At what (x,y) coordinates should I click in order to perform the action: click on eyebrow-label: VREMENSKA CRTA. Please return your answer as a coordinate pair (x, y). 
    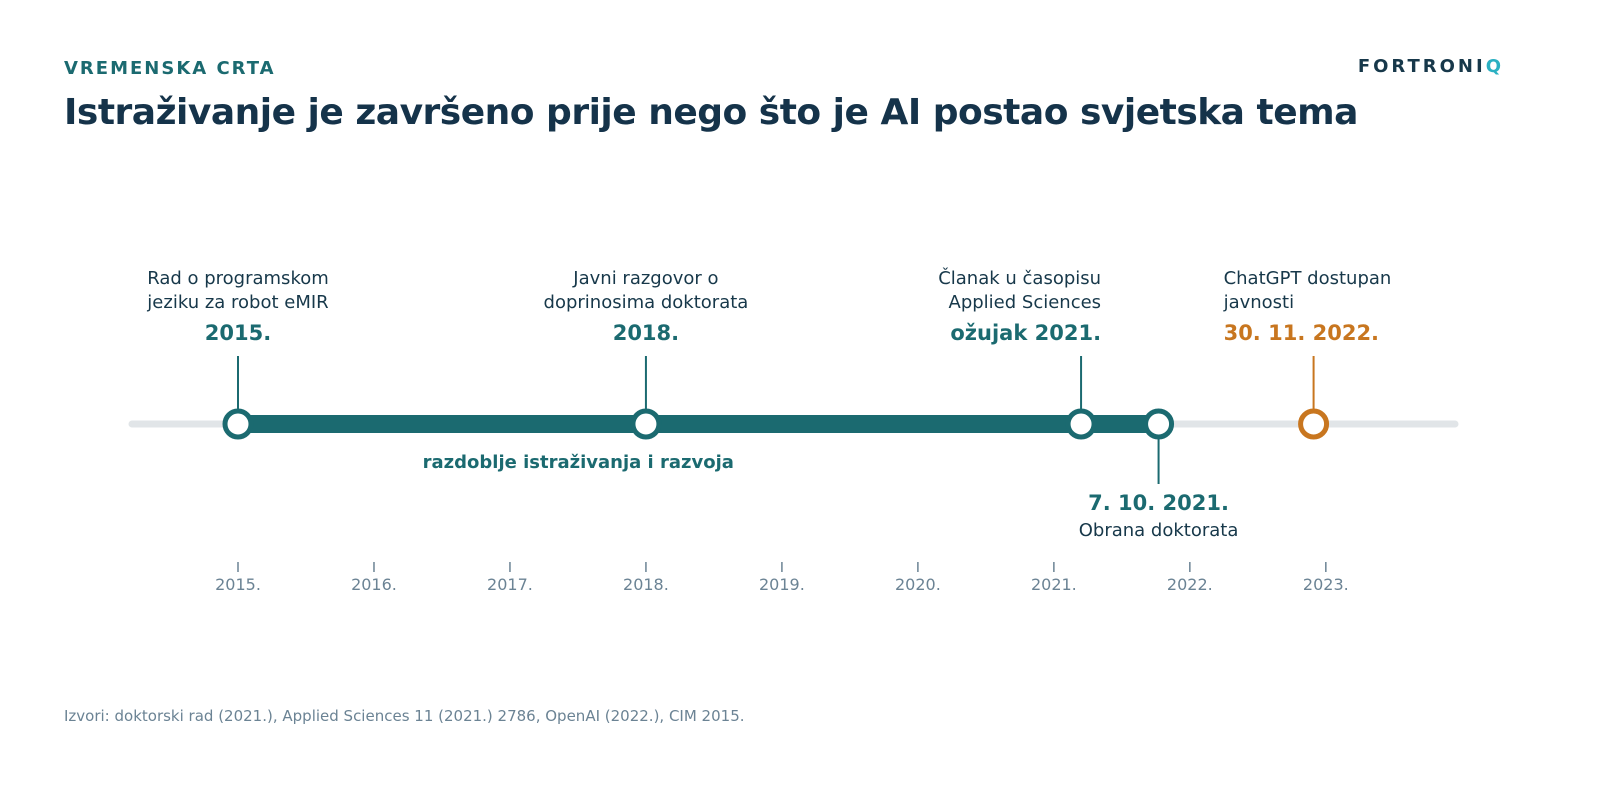
    Looking at the image, I should click on (170, 68).